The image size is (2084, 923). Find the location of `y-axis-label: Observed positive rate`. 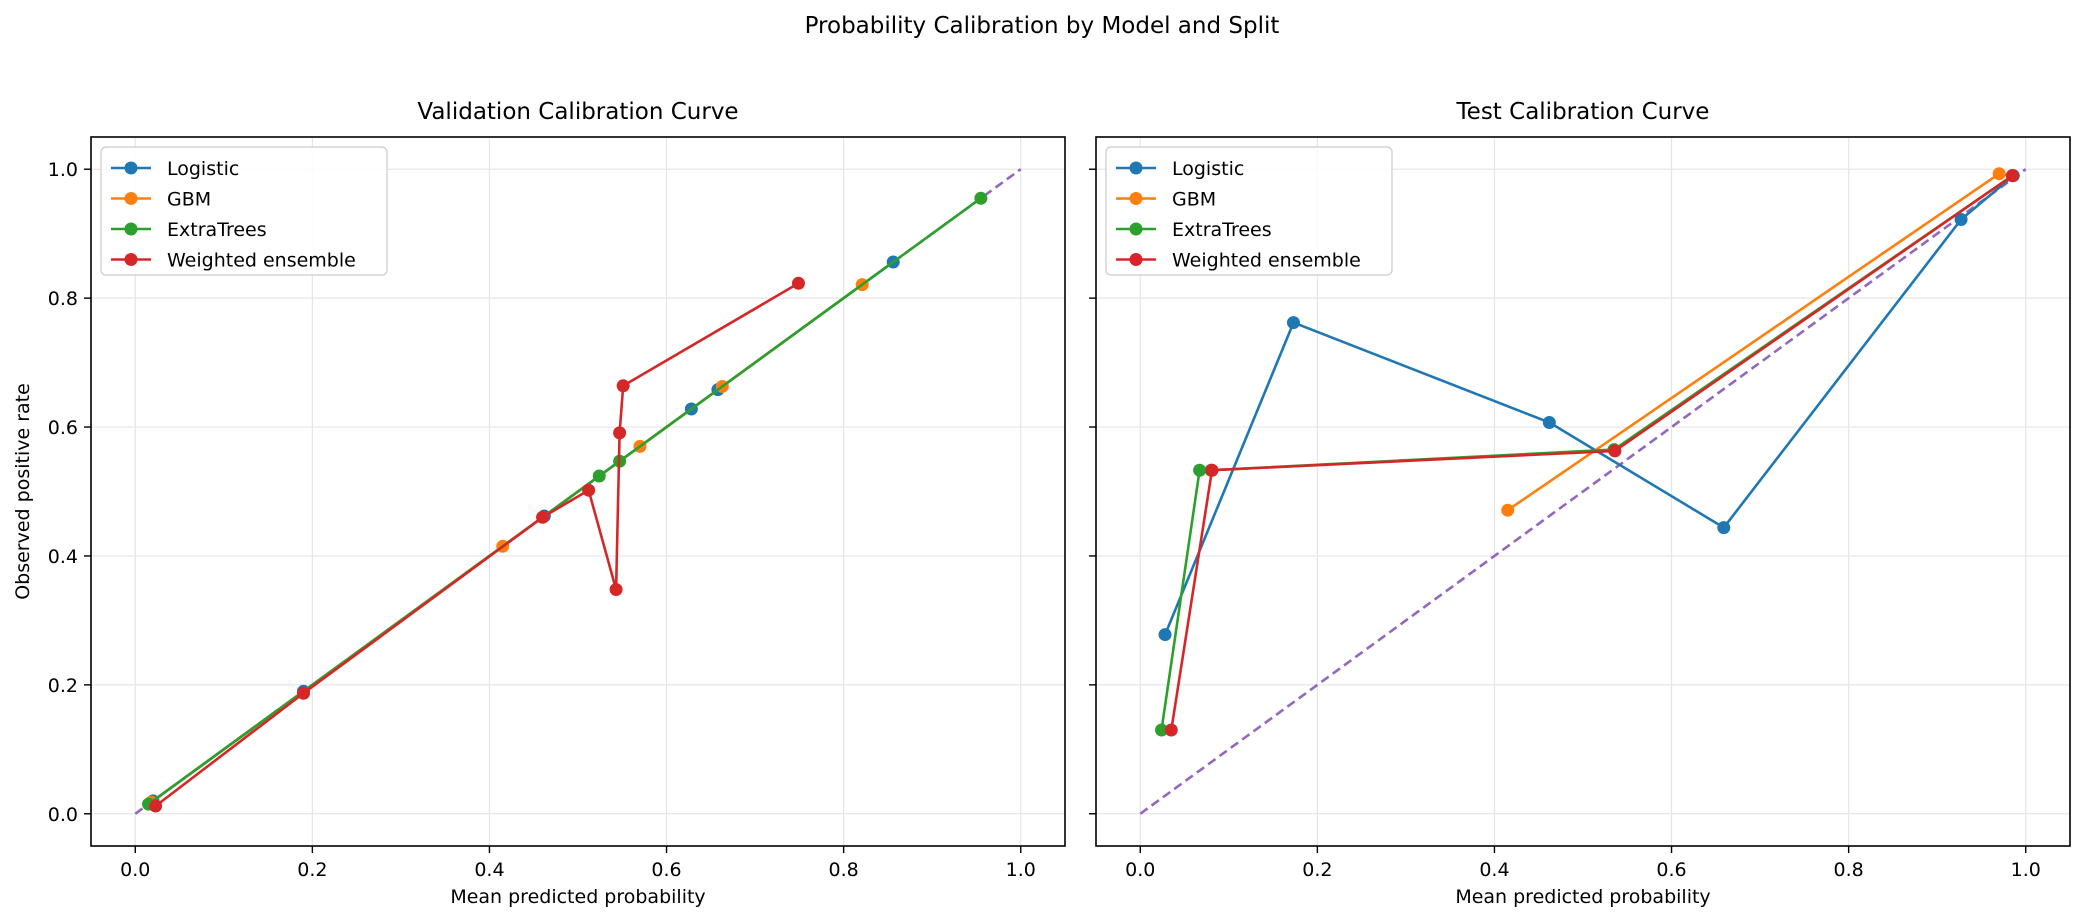

y-axis-label: Observed positive rate is located at coordinates (23, 491).